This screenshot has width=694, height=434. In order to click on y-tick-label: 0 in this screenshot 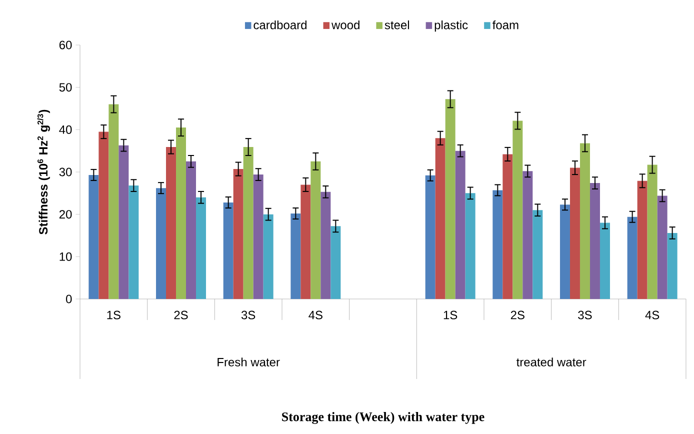, I will do `click(69, 299)`.